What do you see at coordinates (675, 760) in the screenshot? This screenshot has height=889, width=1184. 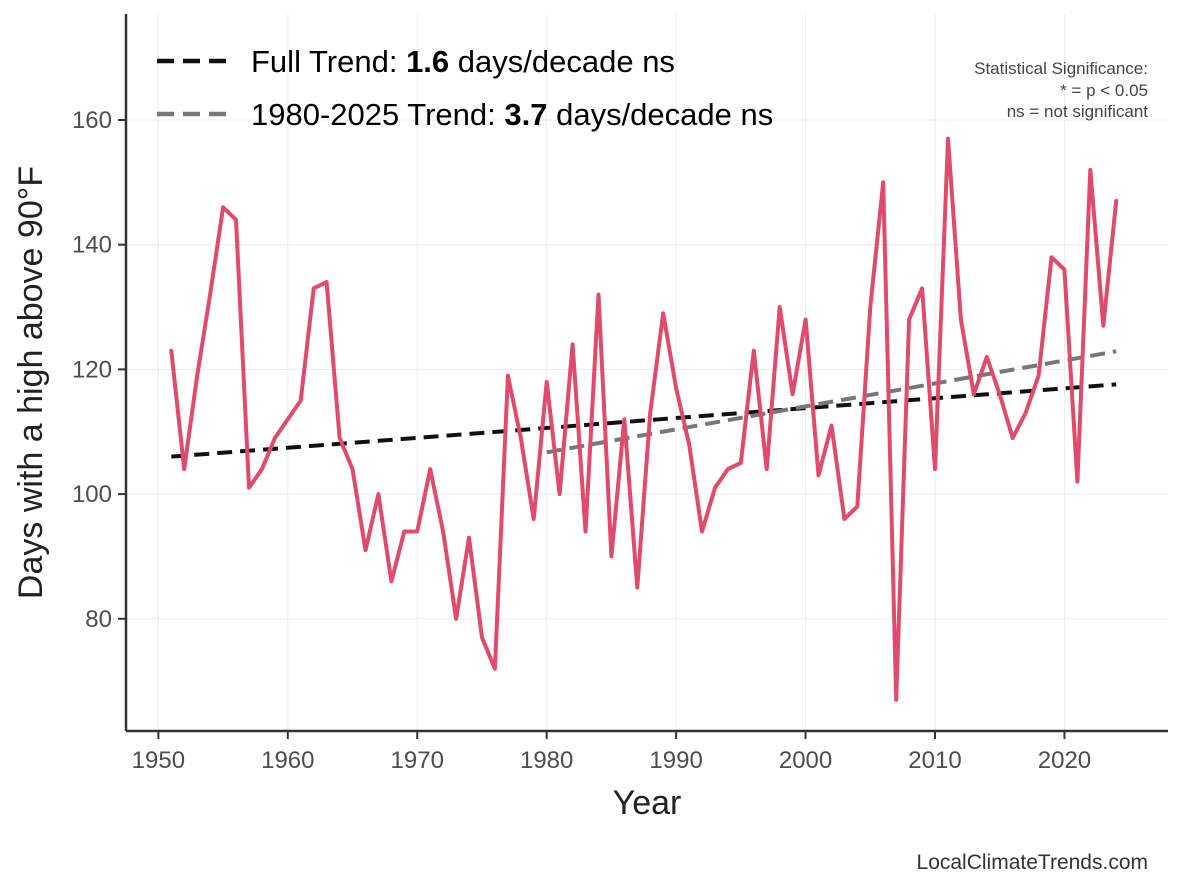 I see `x-tick-label: 1990` at bounding box center [675, 760].